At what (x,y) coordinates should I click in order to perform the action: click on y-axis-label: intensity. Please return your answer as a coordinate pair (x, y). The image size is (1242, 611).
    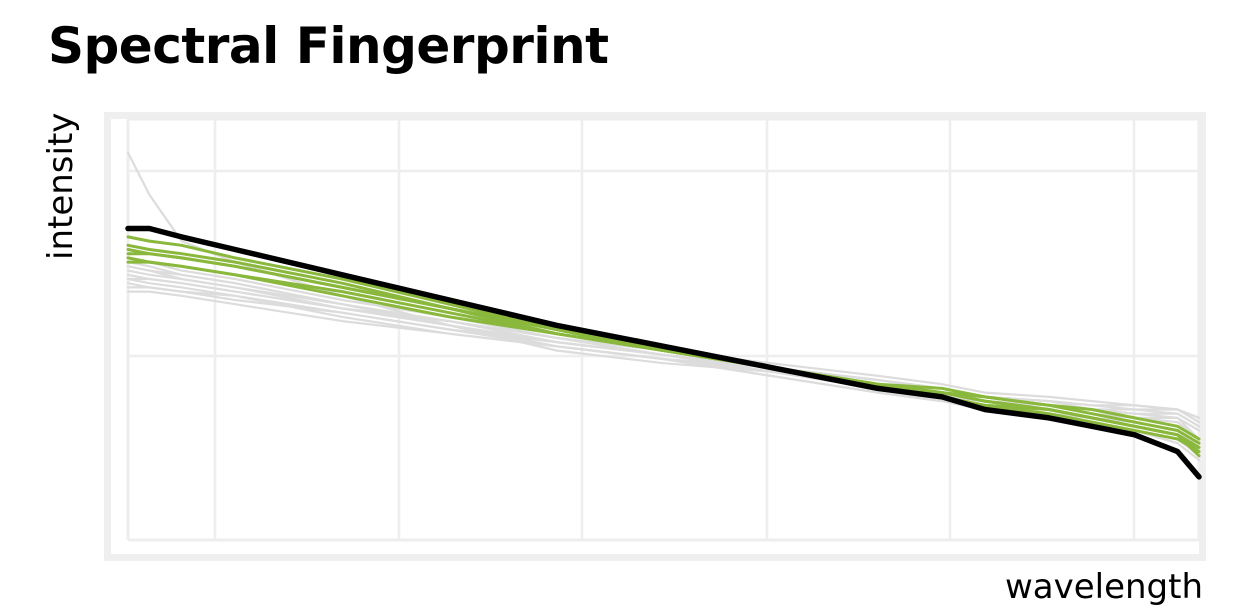
    Looking at the image, I should click on (61, 186).